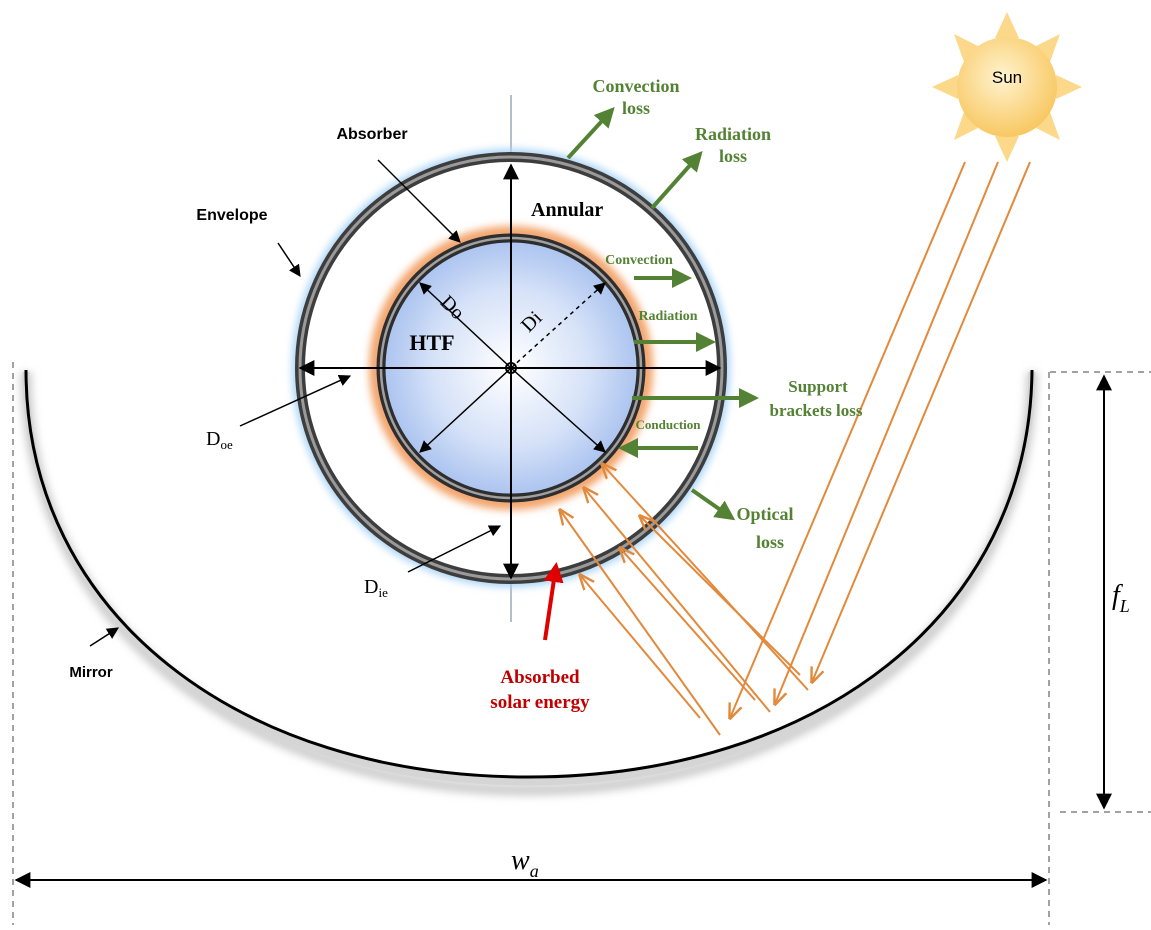 This screenshot has height=930, width=1151. Describe the element at coordinates (525, 863) in the screenshot. I see `wa-label: wa` at that location.